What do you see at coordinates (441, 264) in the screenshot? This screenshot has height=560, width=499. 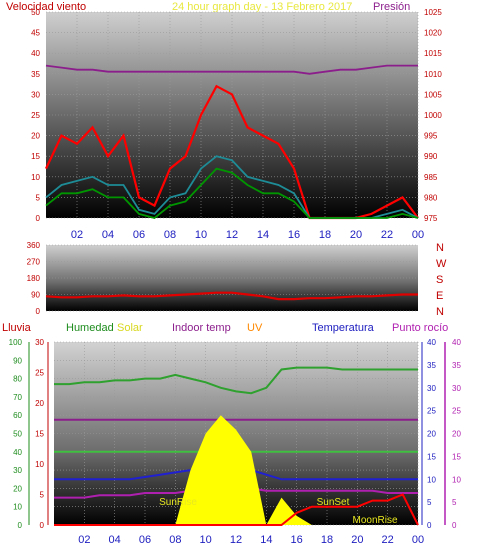 I see `compass-label: W` at bounding box center [441, 264].